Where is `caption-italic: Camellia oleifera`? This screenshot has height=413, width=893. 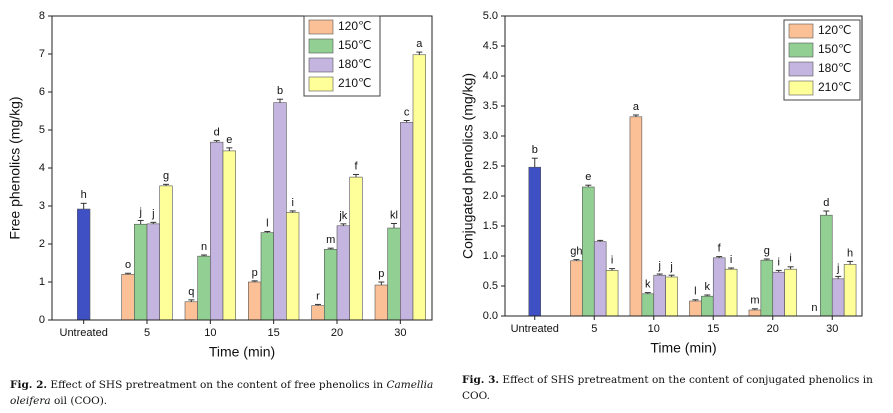
caption-italic: Camellia oleifera is located at coordinates (223, 393).